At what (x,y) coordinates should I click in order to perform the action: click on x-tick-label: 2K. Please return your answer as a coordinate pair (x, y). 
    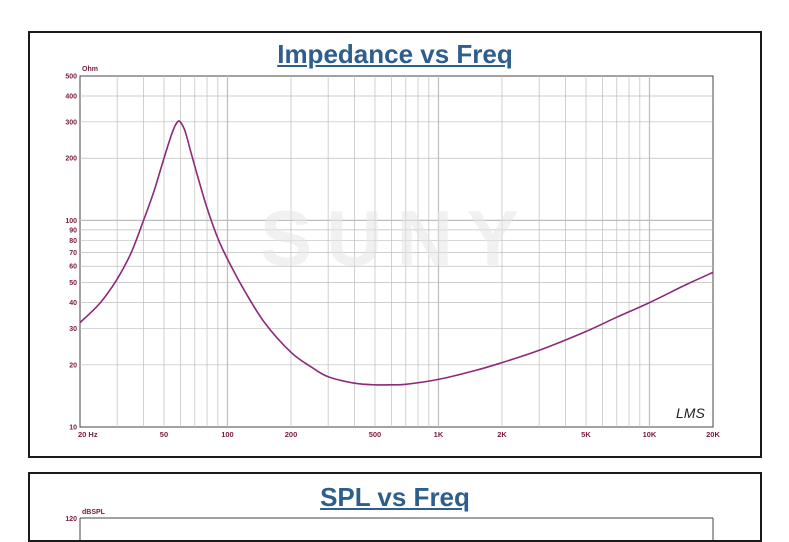
    Looking at the image, I should click on (502, 434).